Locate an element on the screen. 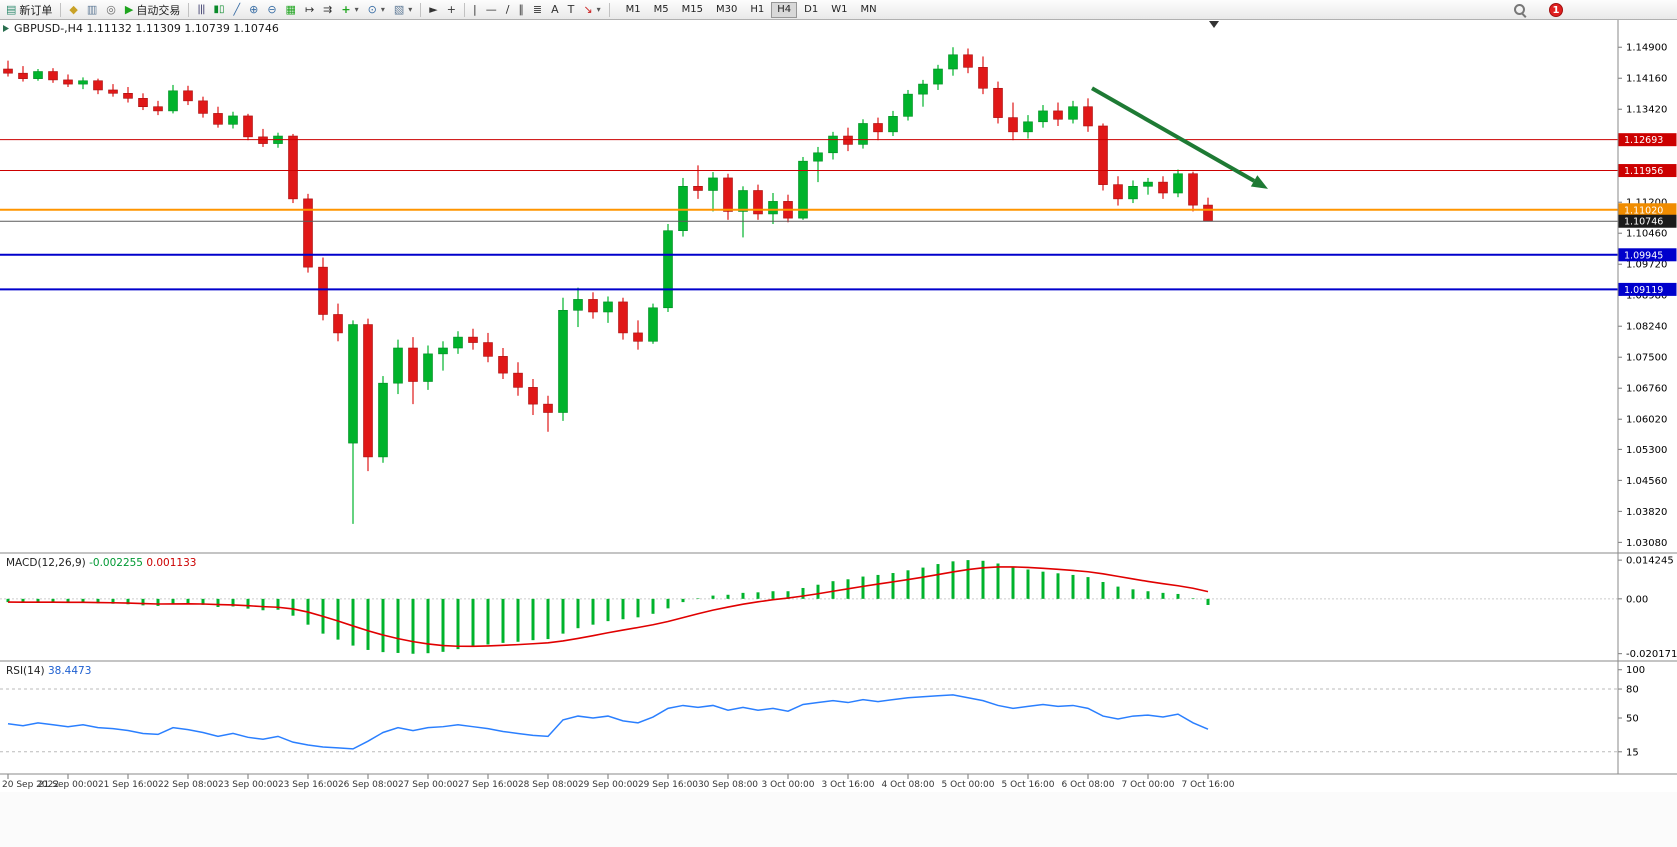 The width and height of the screenshot is (1677, 847). timeframe-m30-button: M30 is located at coordinates (726, 10).